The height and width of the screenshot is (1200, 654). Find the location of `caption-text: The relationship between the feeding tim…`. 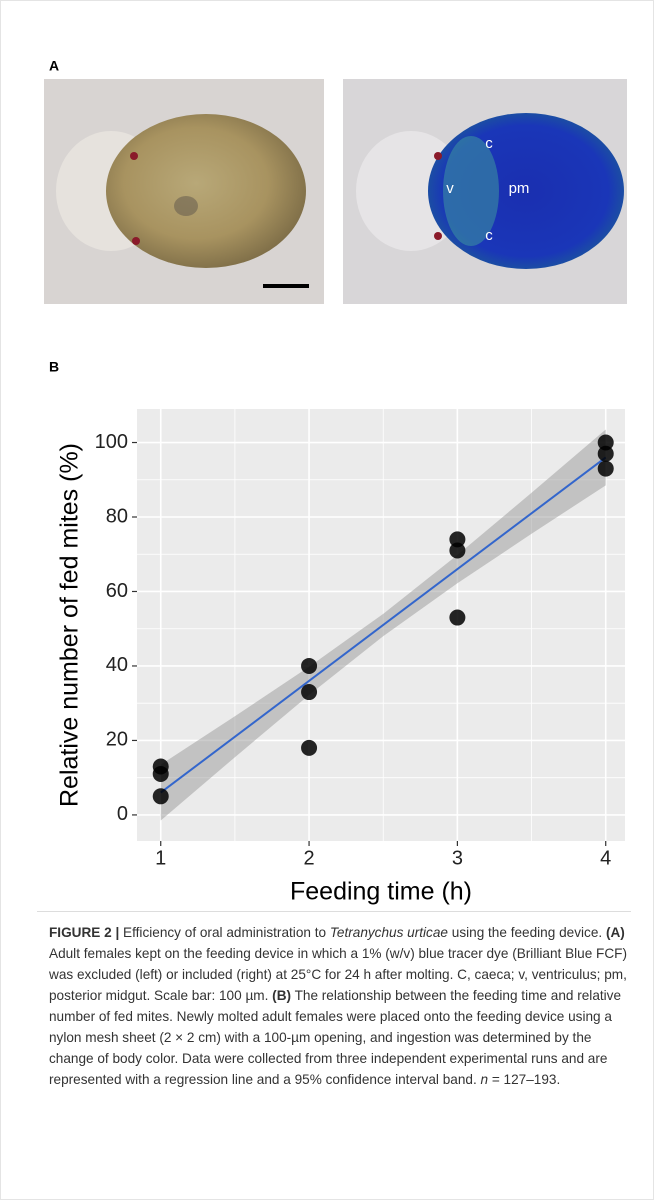

caption-text: The relationship between the feeding tim… is located at coordinates (335, 1037).